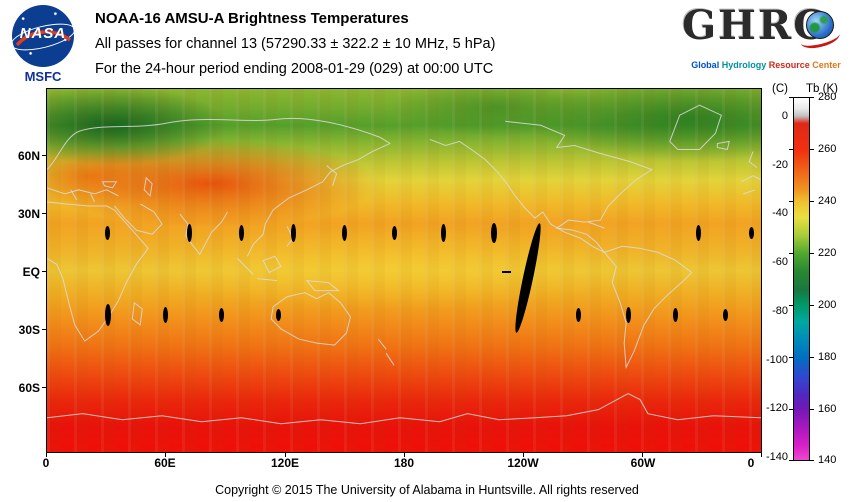  What do you see at coordinates (826, 65) in the screenshot?
I see `tagline-word: Center` at bounding box center [826, 65].